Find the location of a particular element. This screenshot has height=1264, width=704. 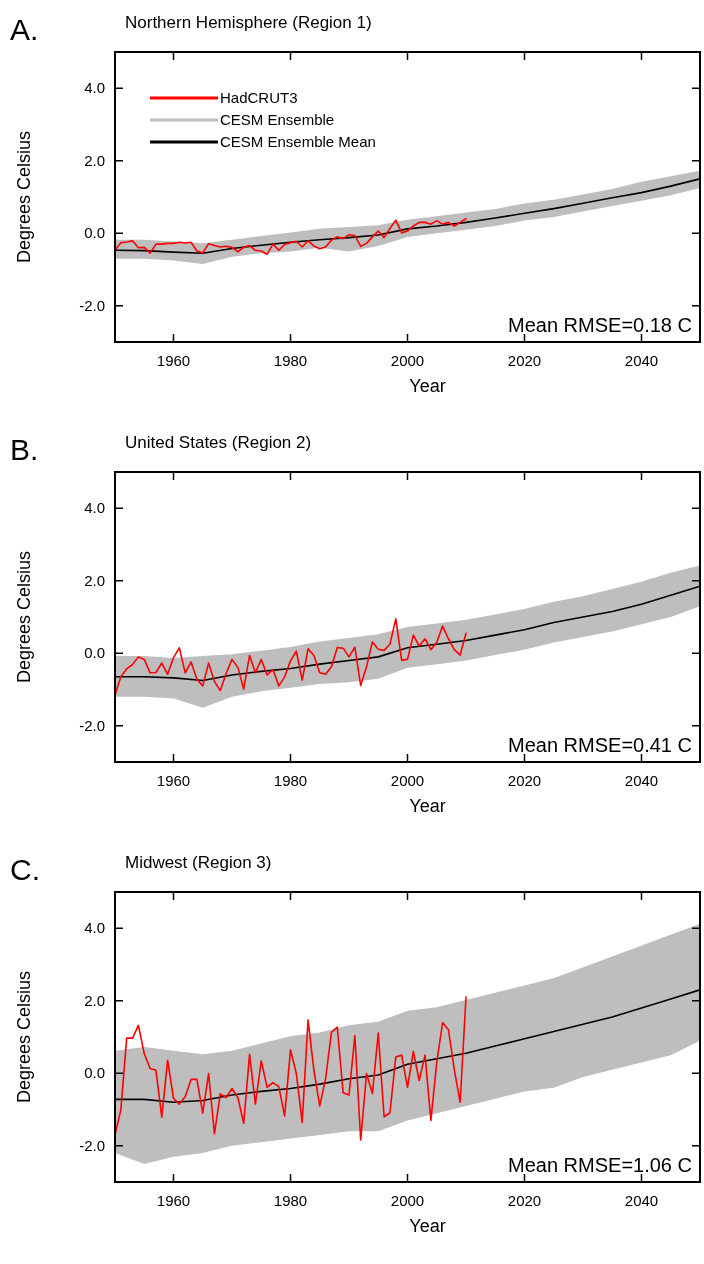

annotation: Mean RMSE=0.18 C is located at coordinates (600, 325).